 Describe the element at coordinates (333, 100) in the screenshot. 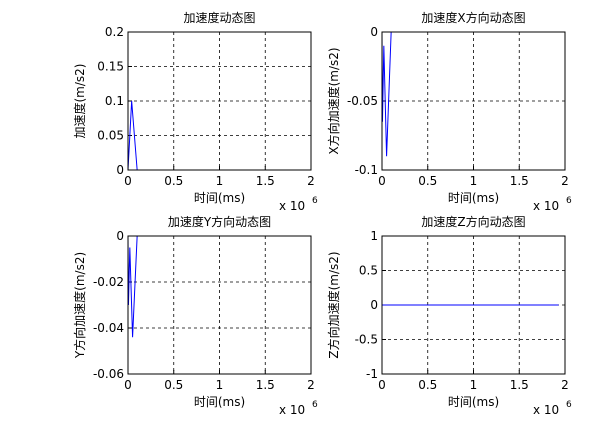

I see `y-axis-label: X方向加速度(m/s2)` at that location.